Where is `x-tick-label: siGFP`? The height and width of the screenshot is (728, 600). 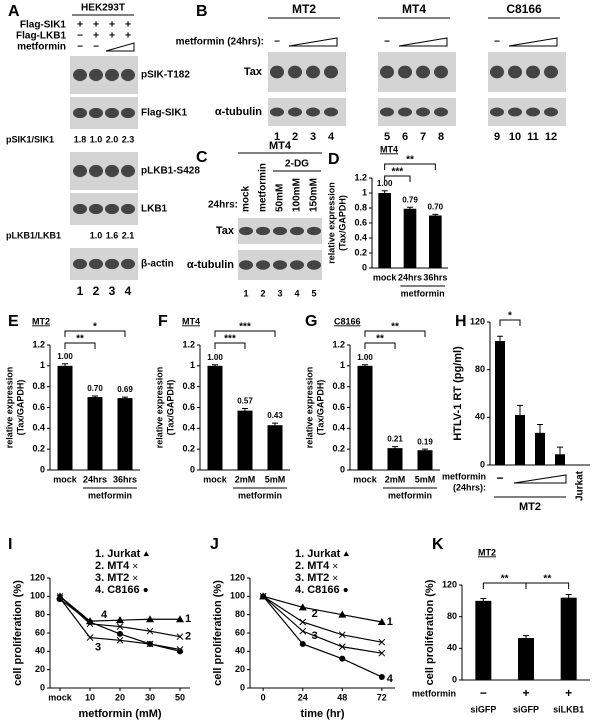 x-tick-label: siGFP is located at coordinates (526, 709).